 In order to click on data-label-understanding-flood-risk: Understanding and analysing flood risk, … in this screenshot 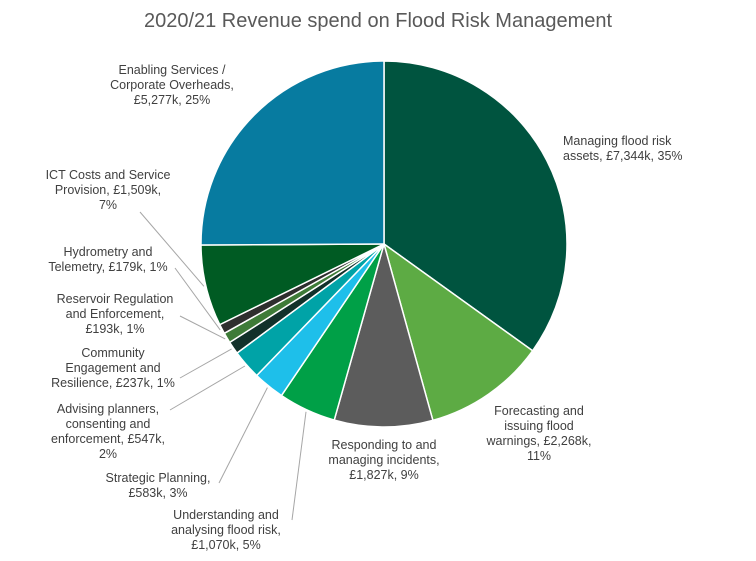, I will do `click(226, 530)`.